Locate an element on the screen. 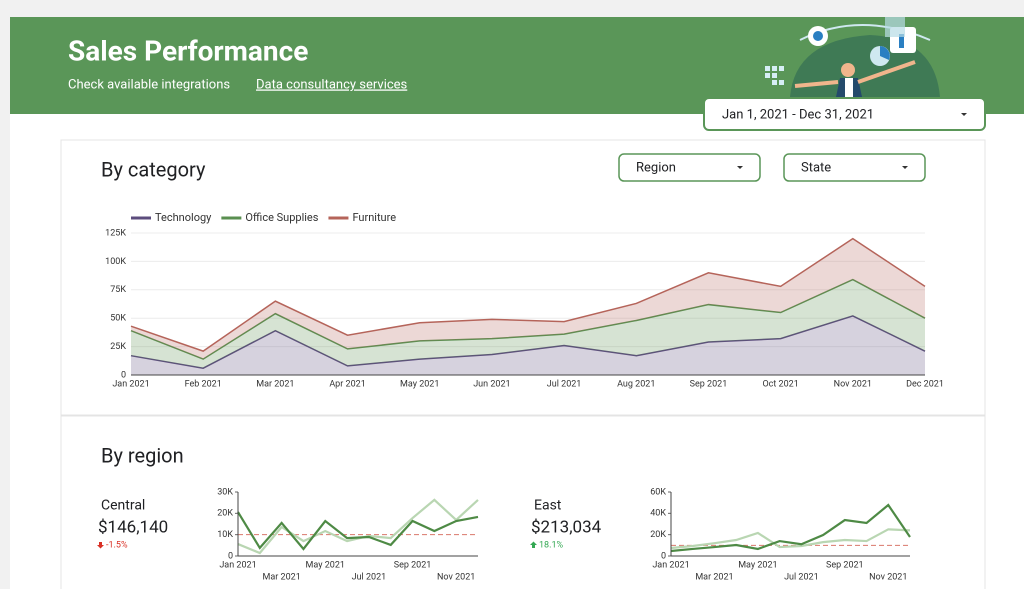 The height and width of the screenshot is (589, 1024). region-name: Central is located at coordinates (123, 506).